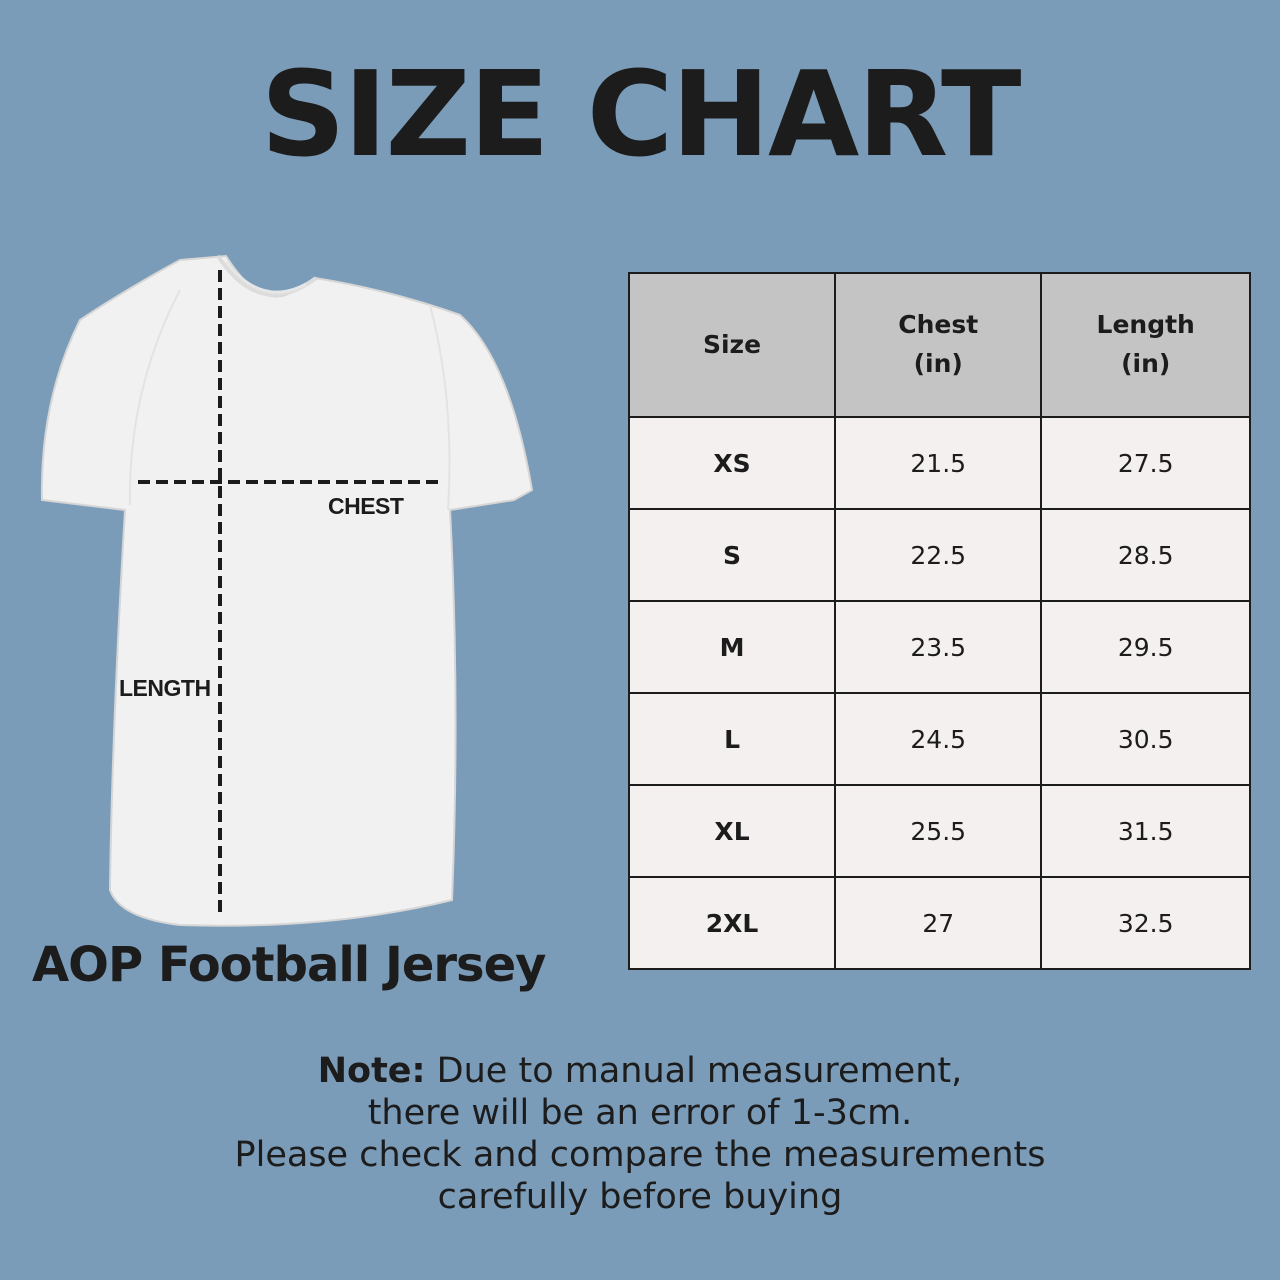 This screenshot has height=1280, width=1280. Describe the element at coordinates (371, 1071) in the screenshot. I see `note-prefix: Note:` at that location.